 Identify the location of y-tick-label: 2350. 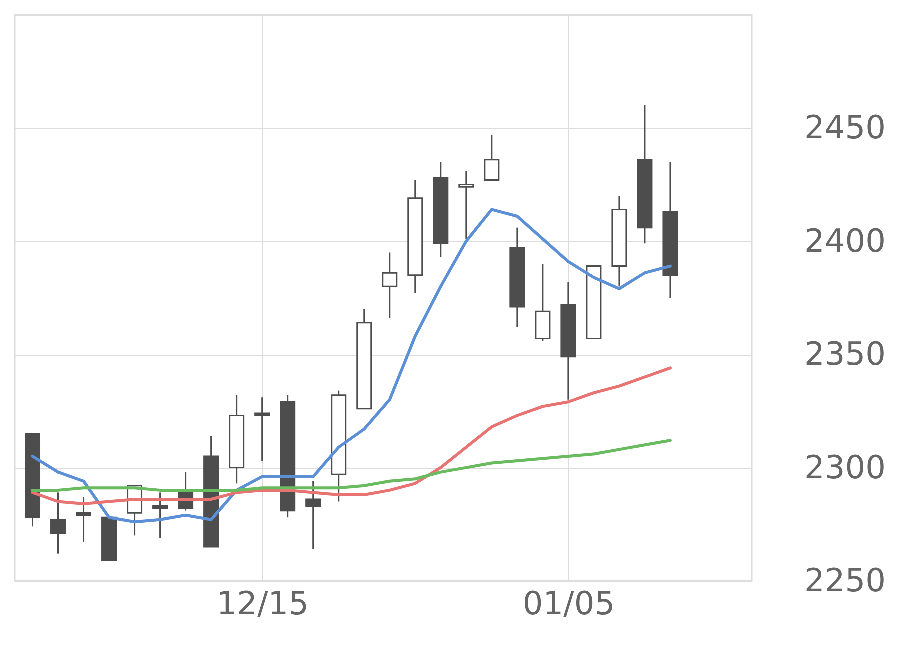
(845, 354).